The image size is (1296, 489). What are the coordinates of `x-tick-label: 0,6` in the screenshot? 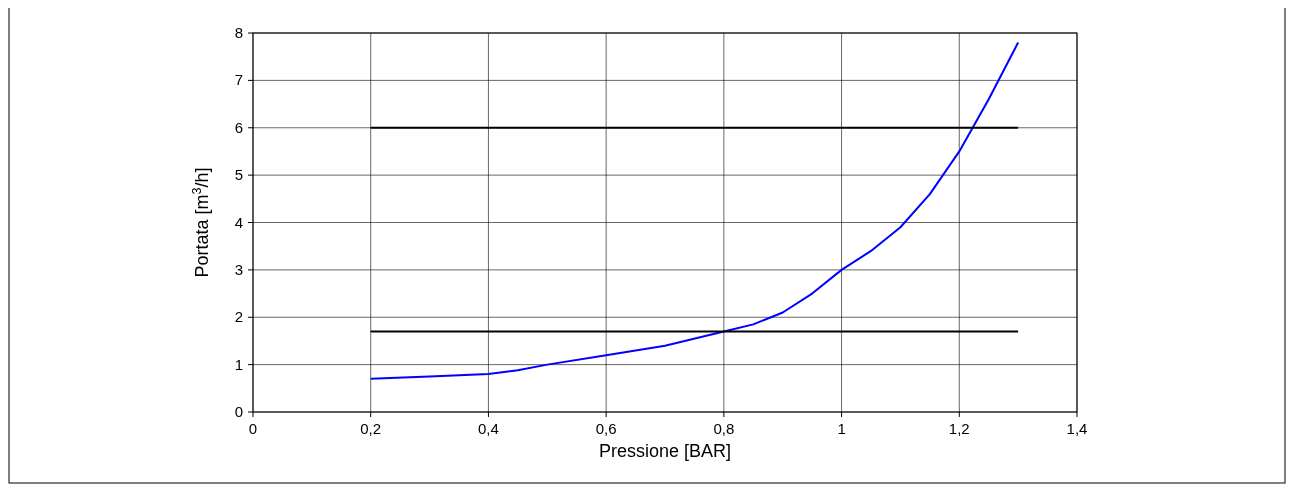 It's located at (606, 428).